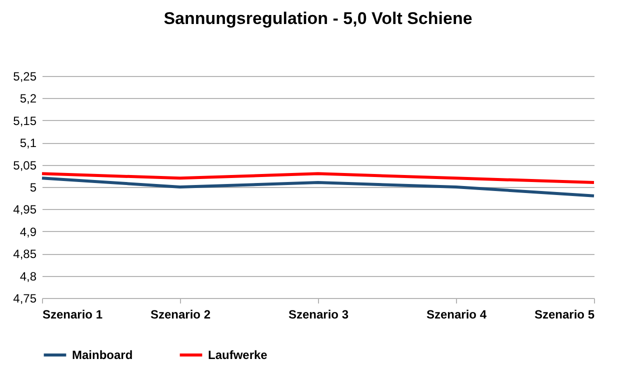 This screenshot has height=374, width=644. I want to click on y-tick-label: 5,15, so click(25, 121).